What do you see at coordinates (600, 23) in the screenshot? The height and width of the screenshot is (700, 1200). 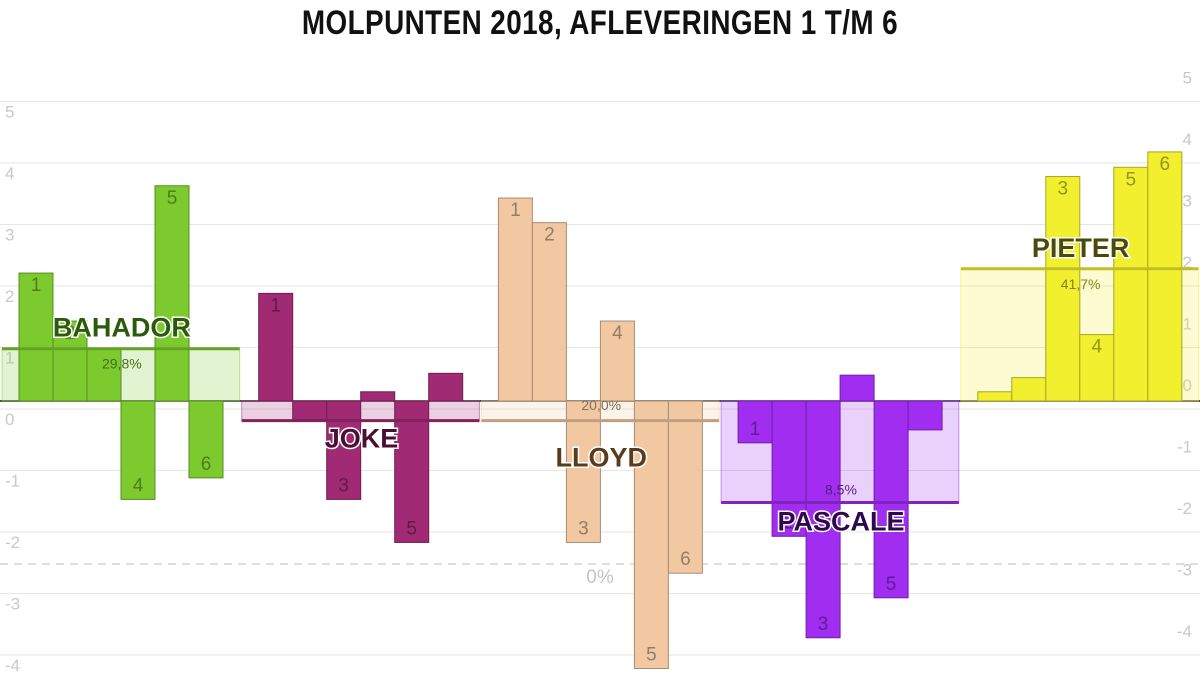 I see `chart-title: MOLPUNTEN 2018, AFLEVERINGEN 1 T/M 6` at bounding box center [600, 23].